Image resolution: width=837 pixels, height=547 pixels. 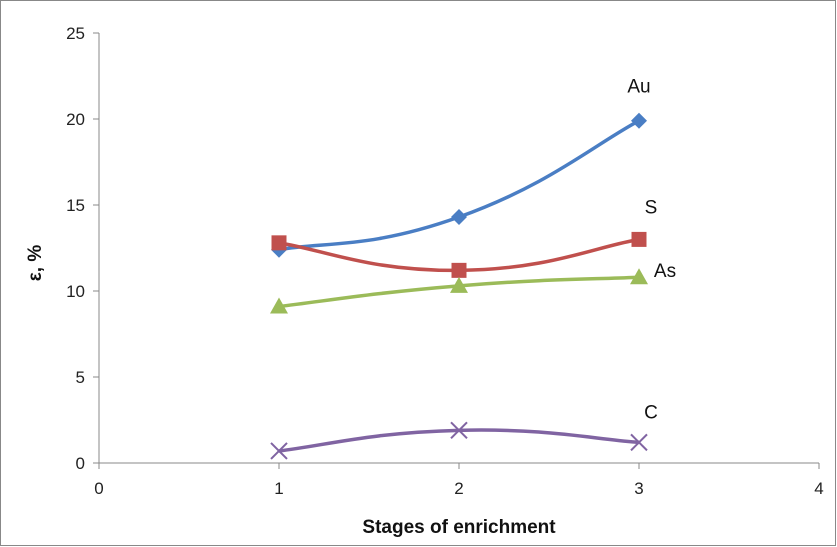 I want to click on x-tick-label: 3, so click(x=638, y=488).